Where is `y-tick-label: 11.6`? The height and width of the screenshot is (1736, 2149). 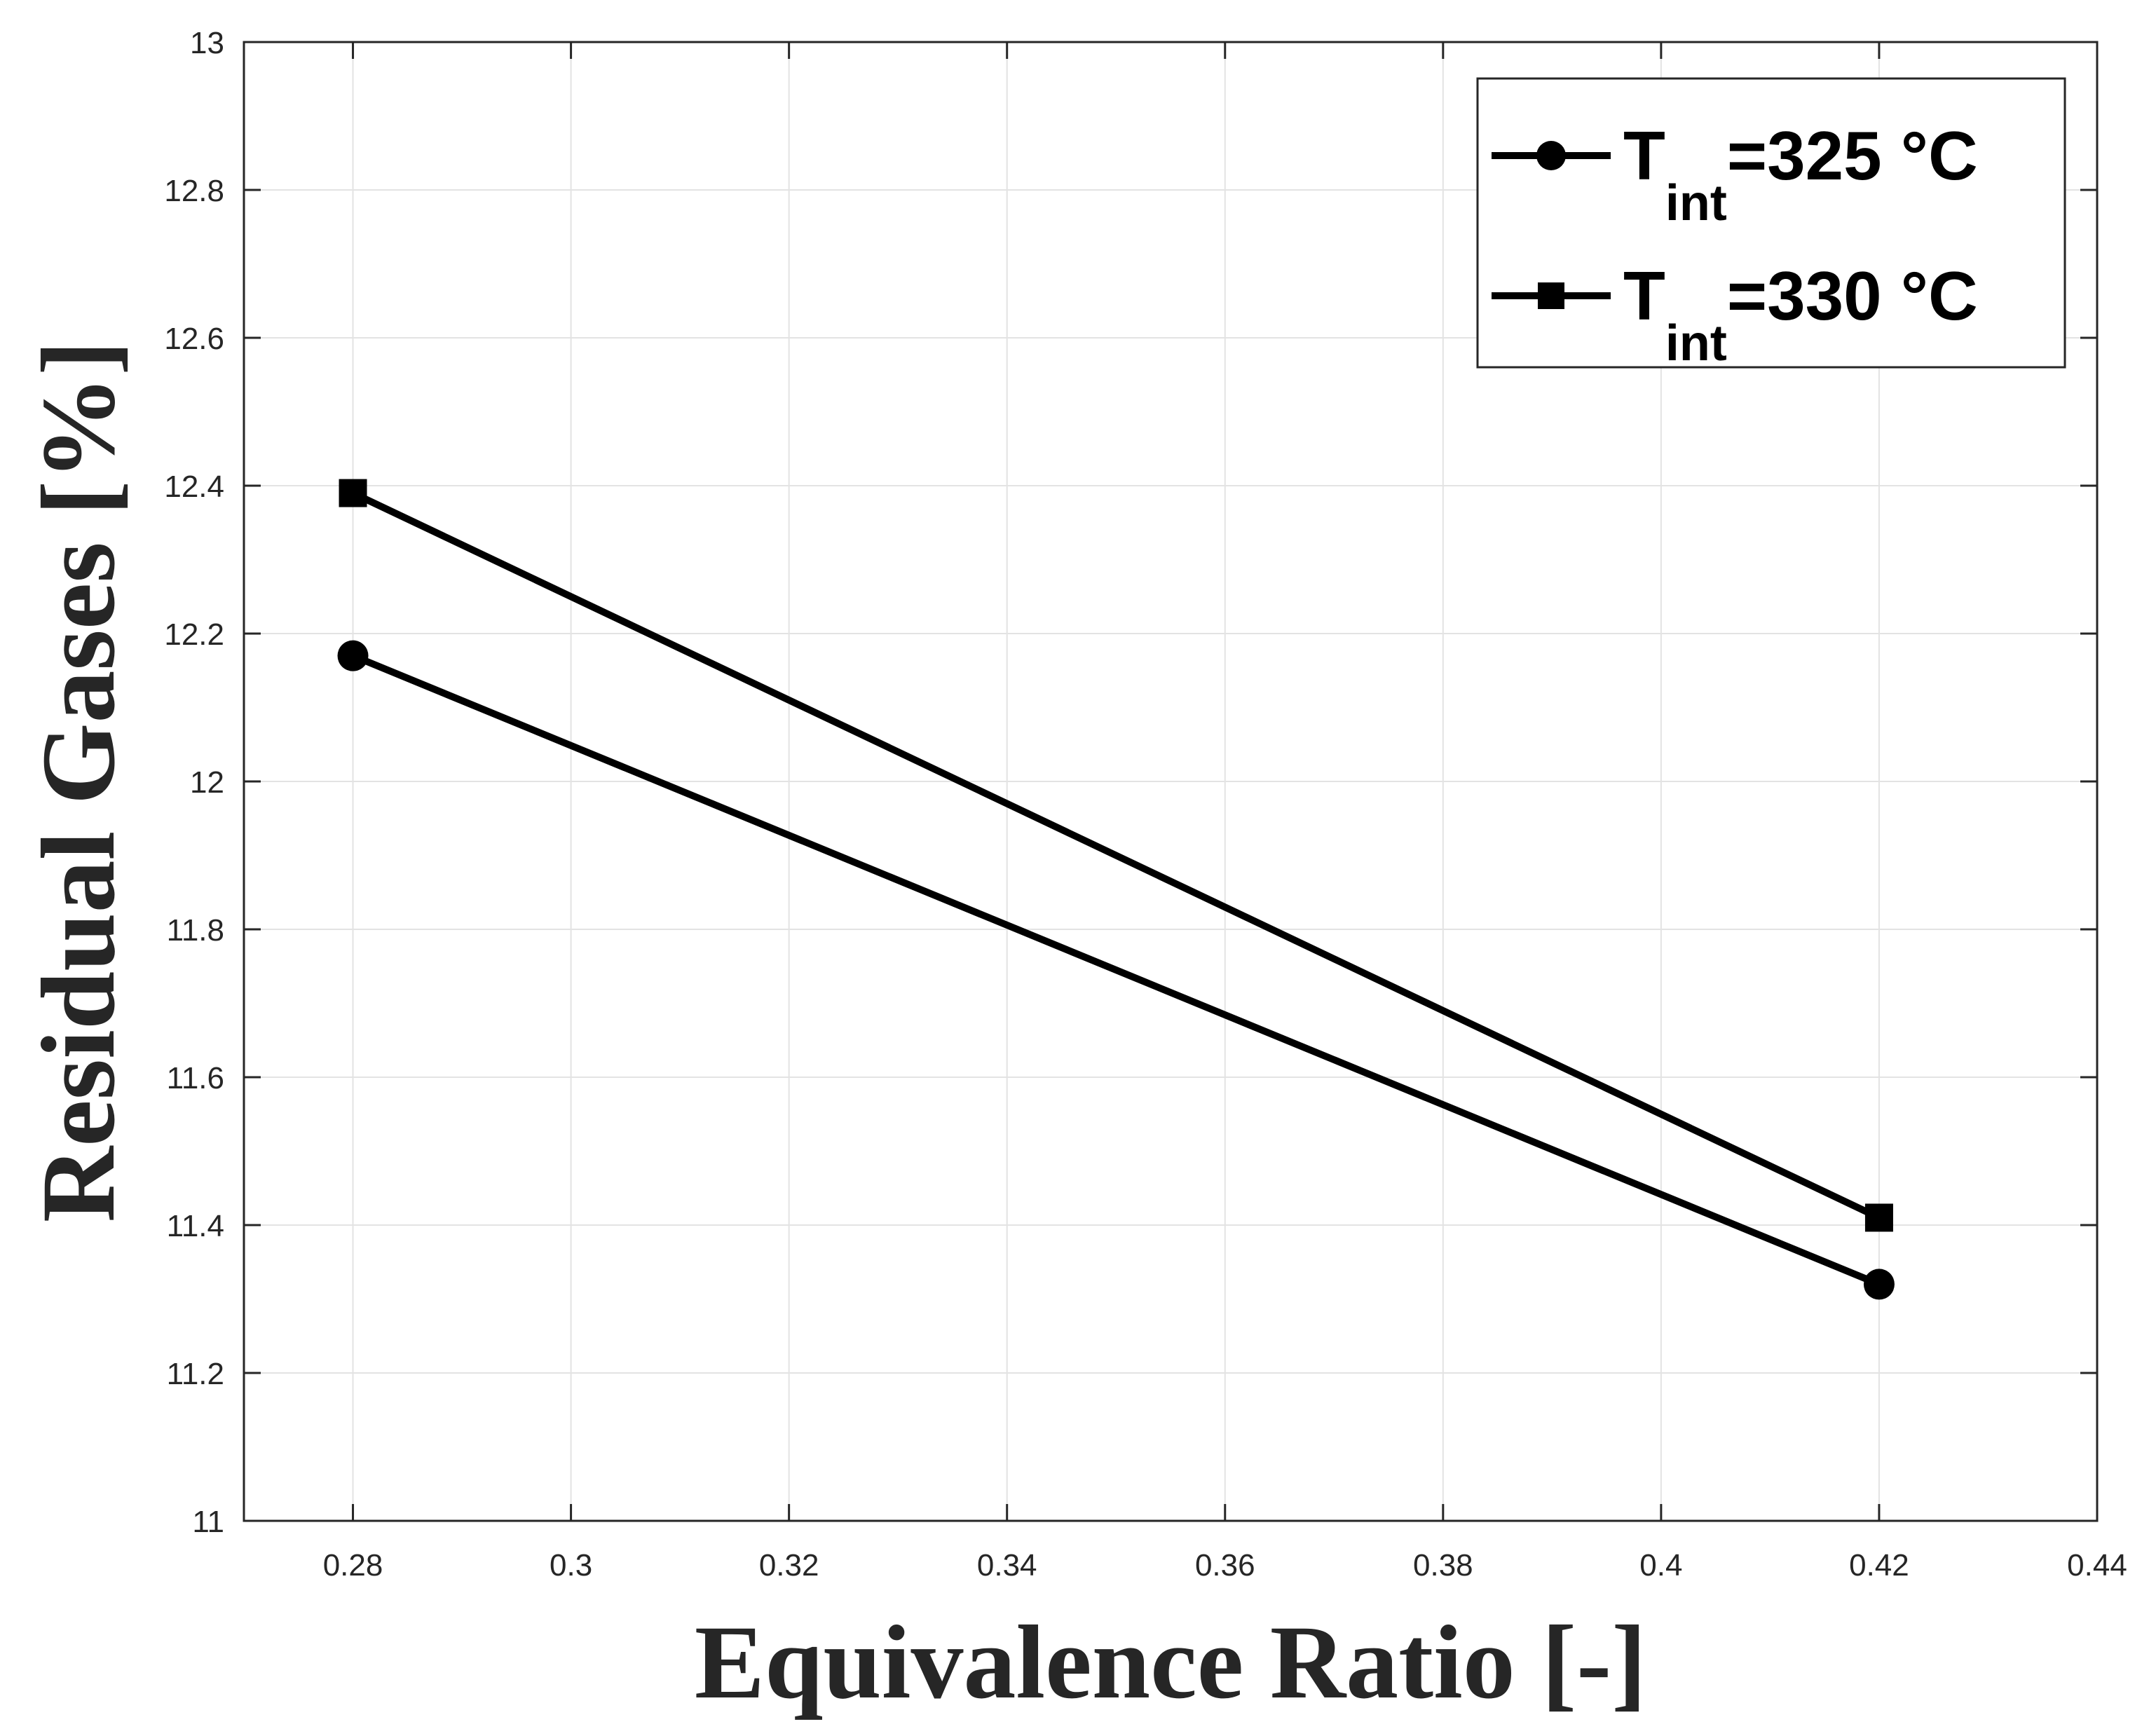
y-tick-label: 11.6 is located at coordinates (195, 1078).